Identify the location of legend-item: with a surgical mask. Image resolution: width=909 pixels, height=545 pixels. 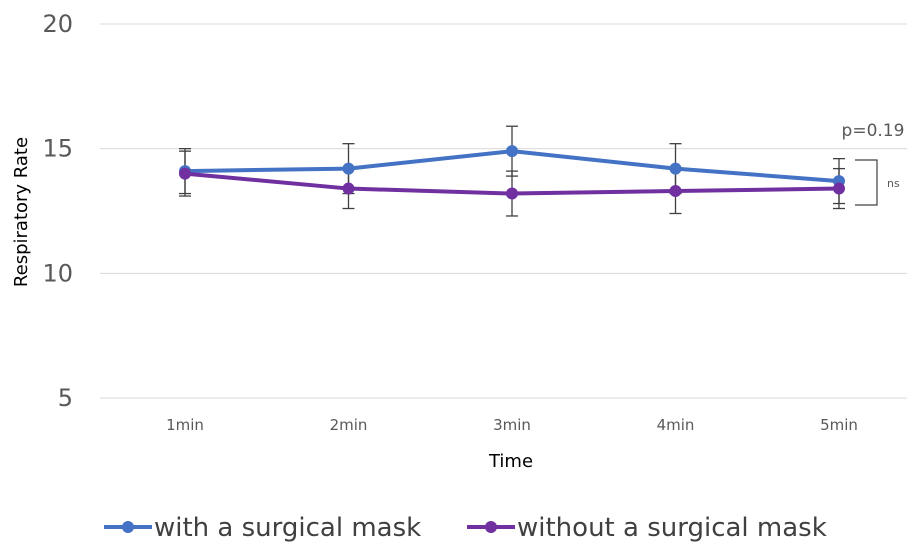
(262, 528).